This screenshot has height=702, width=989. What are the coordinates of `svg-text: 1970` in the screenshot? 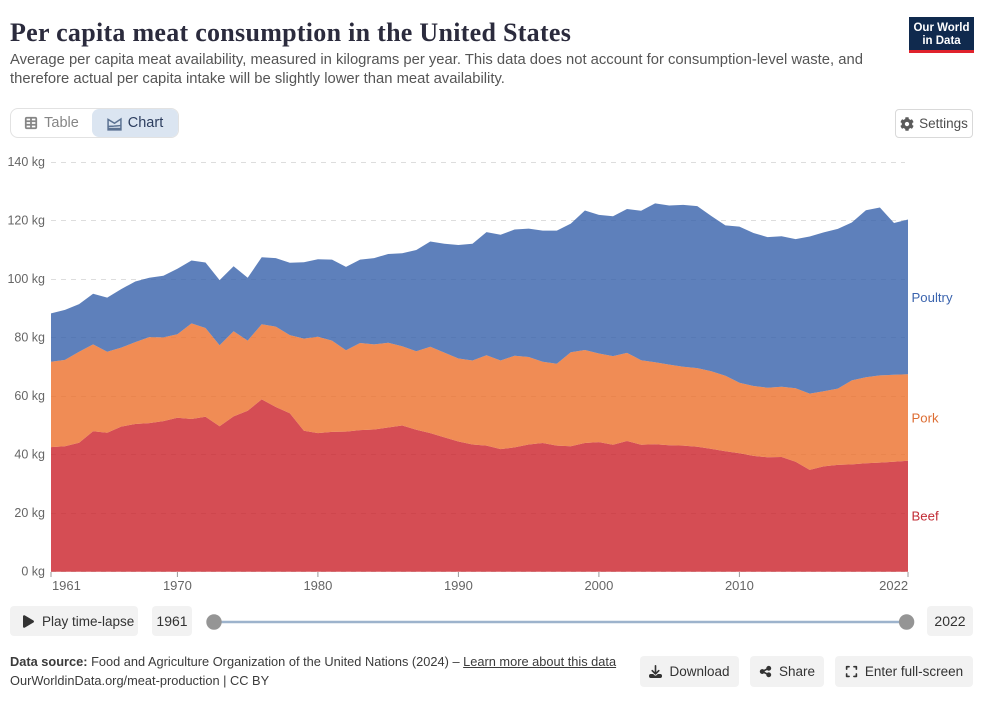 It's located at (177, 585).